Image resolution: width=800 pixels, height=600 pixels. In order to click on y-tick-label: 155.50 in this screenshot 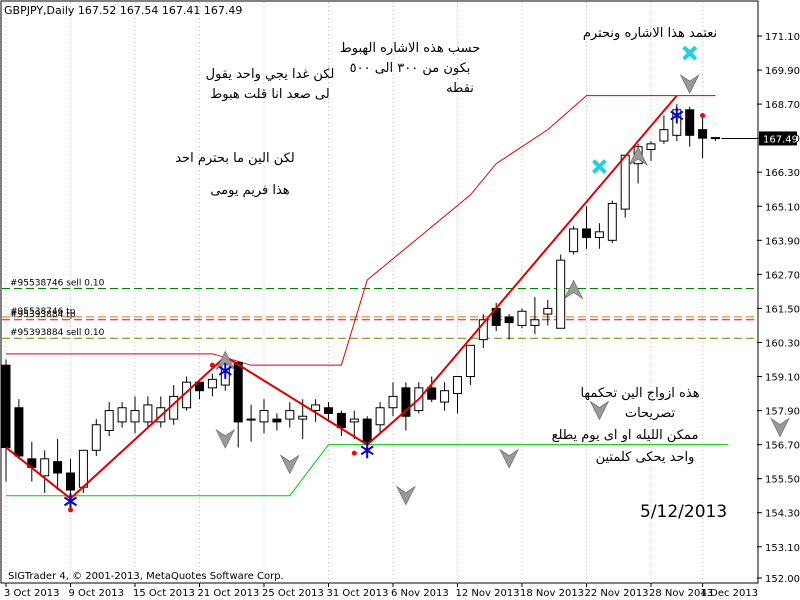, I will do `click(782, 480)`.